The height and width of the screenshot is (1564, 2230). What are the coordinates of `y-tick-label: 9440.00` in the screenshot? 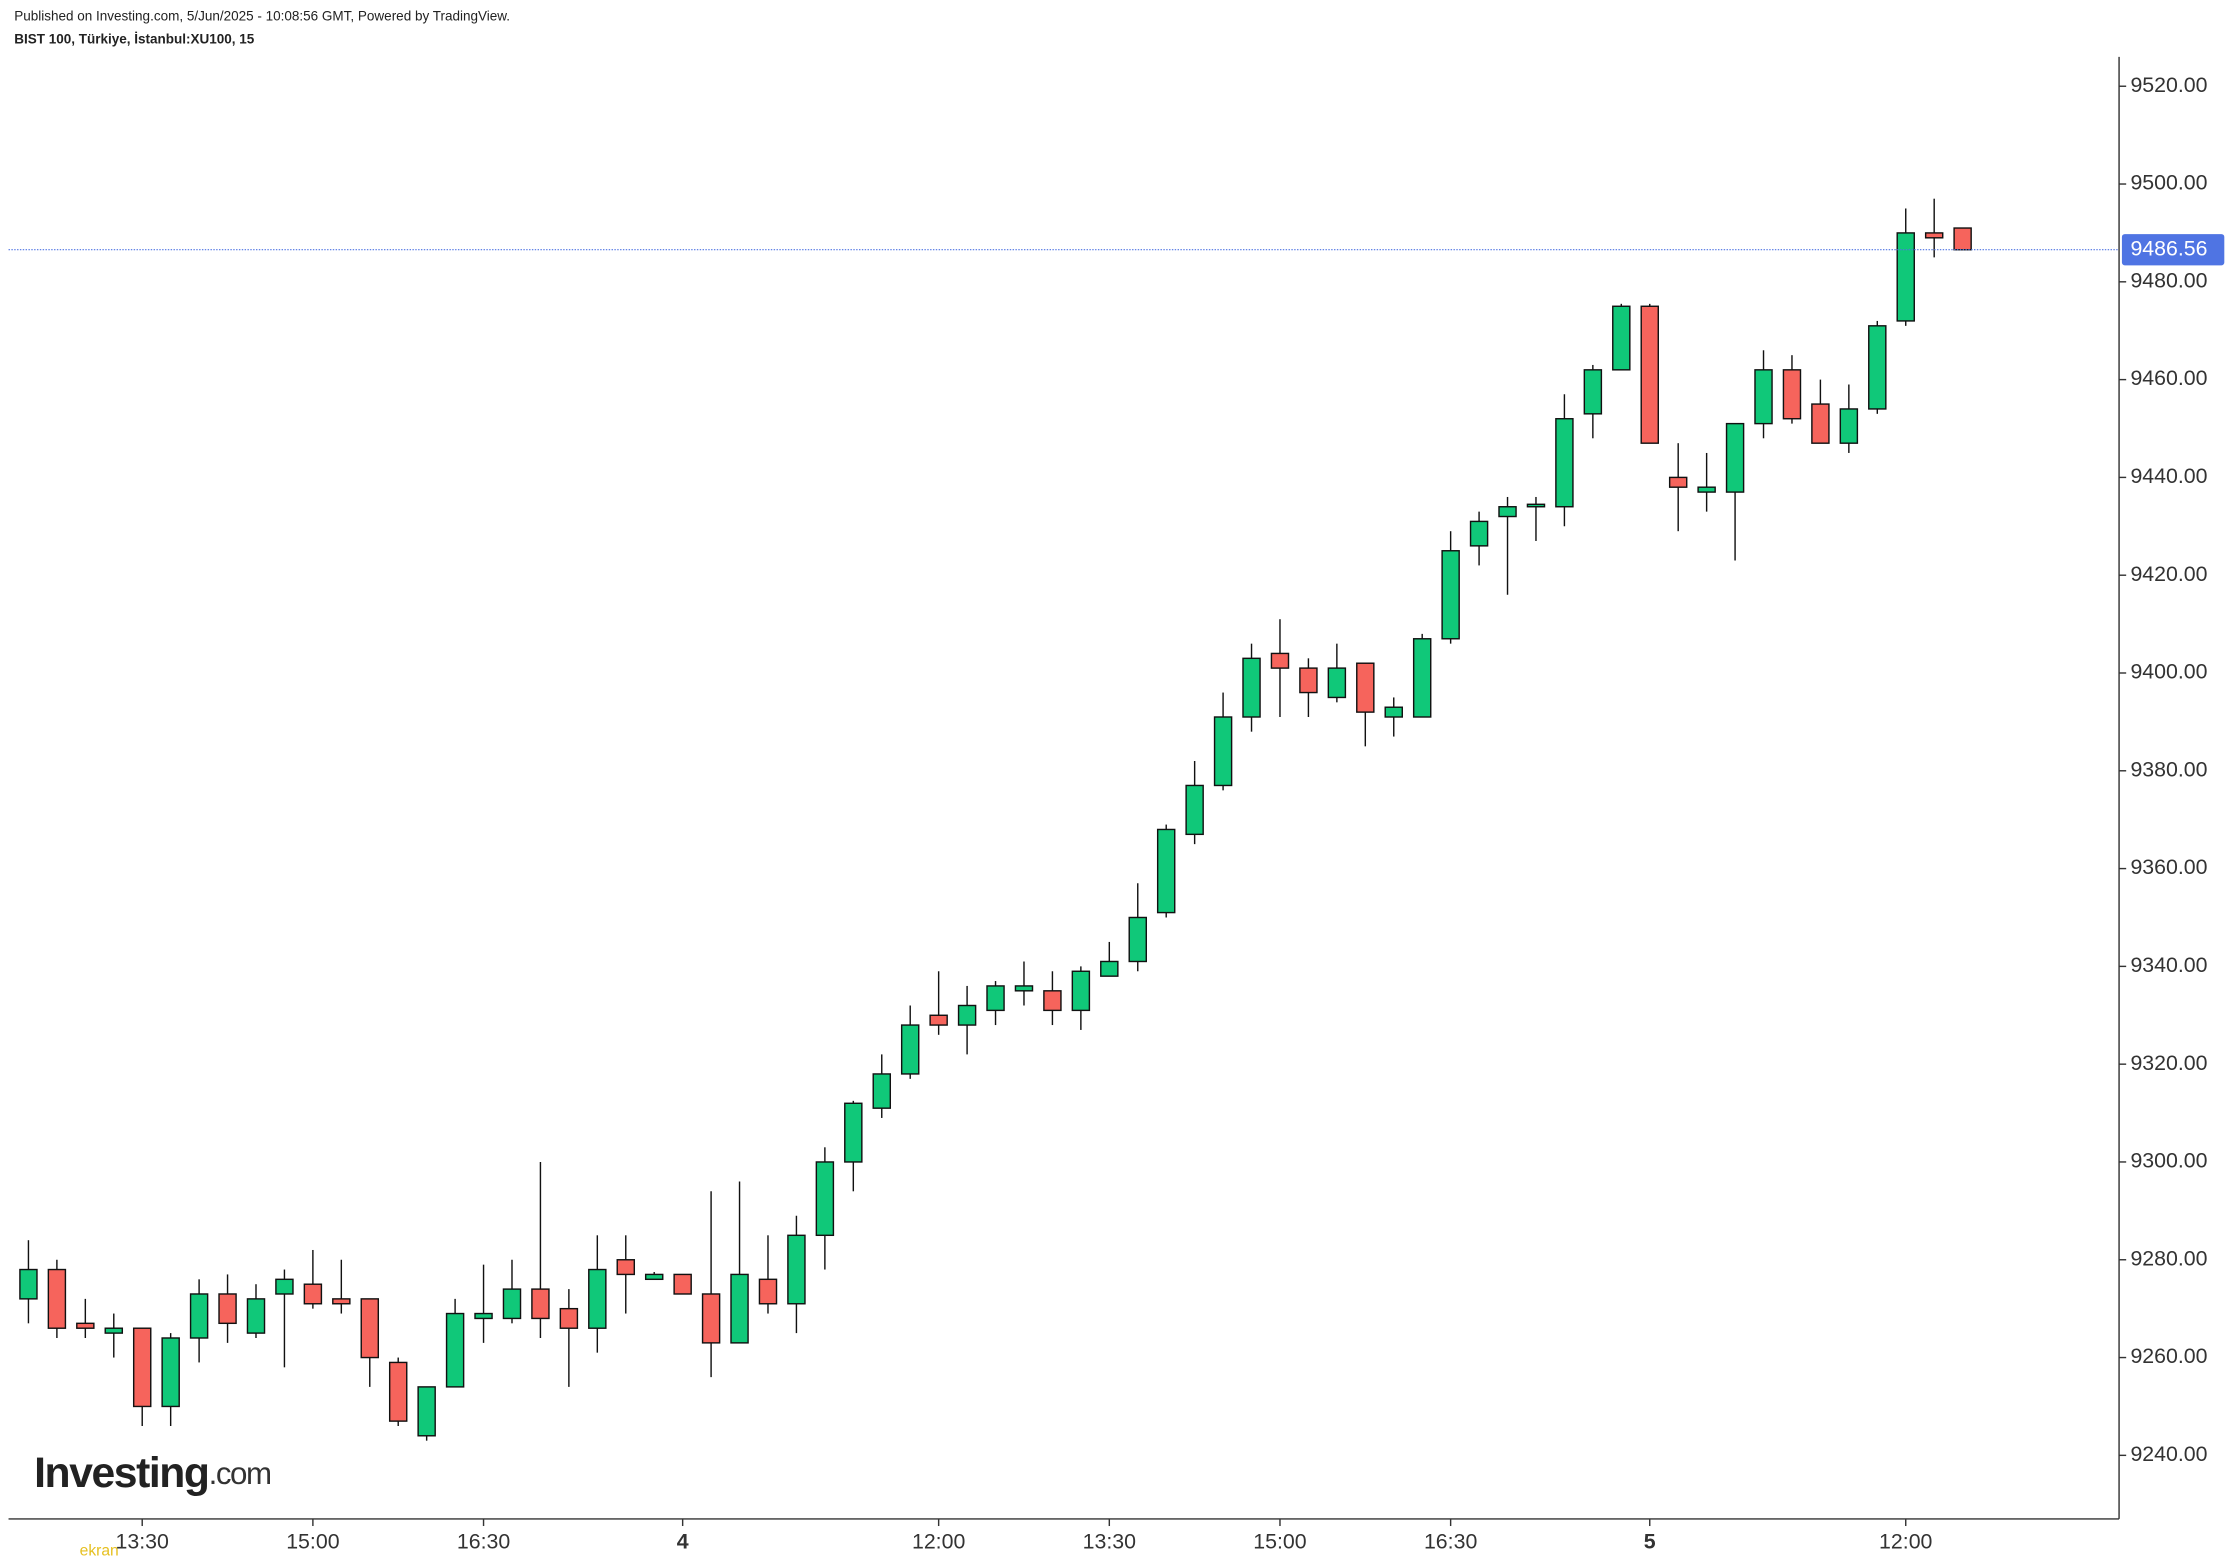 It's located at (2168, 476).